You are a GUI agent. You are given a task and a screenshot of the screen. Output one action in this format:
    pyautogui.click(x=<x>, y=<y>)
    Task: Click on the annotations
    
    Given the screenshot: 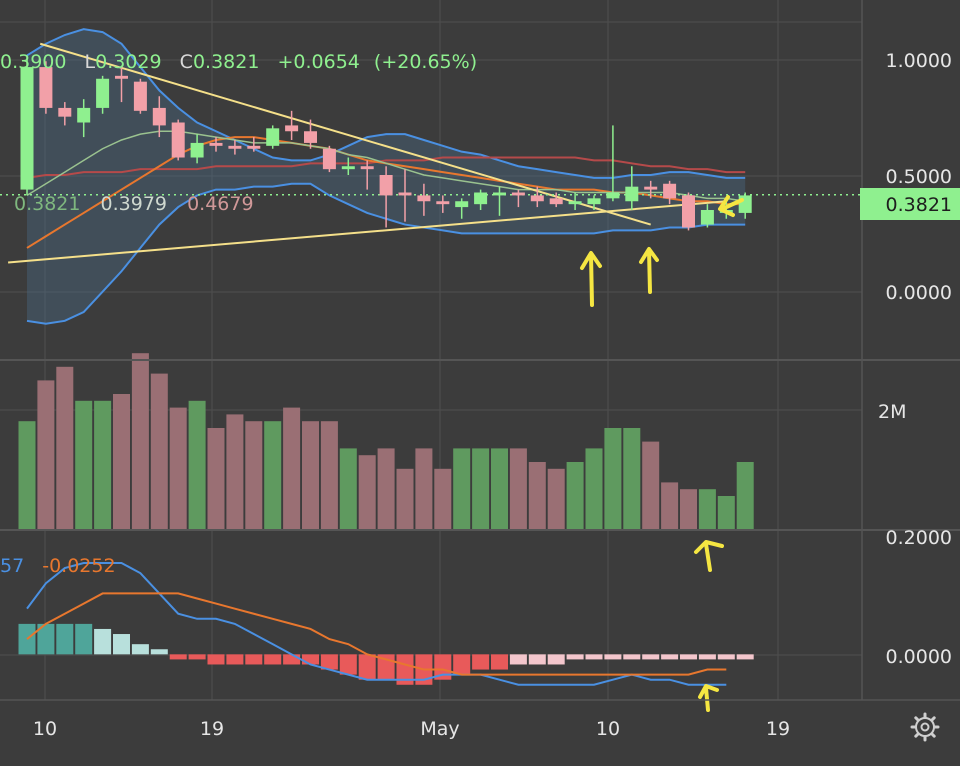 What is the action you would take?
    pyautogui.click(x=662, y=453)
    